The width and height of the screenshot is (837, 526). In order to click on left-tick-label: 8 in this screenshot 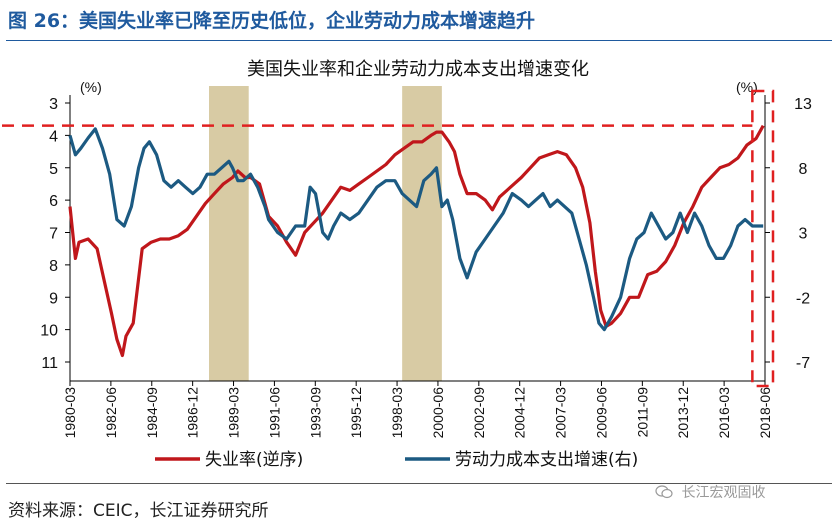, I will do `click(53, 266)`.